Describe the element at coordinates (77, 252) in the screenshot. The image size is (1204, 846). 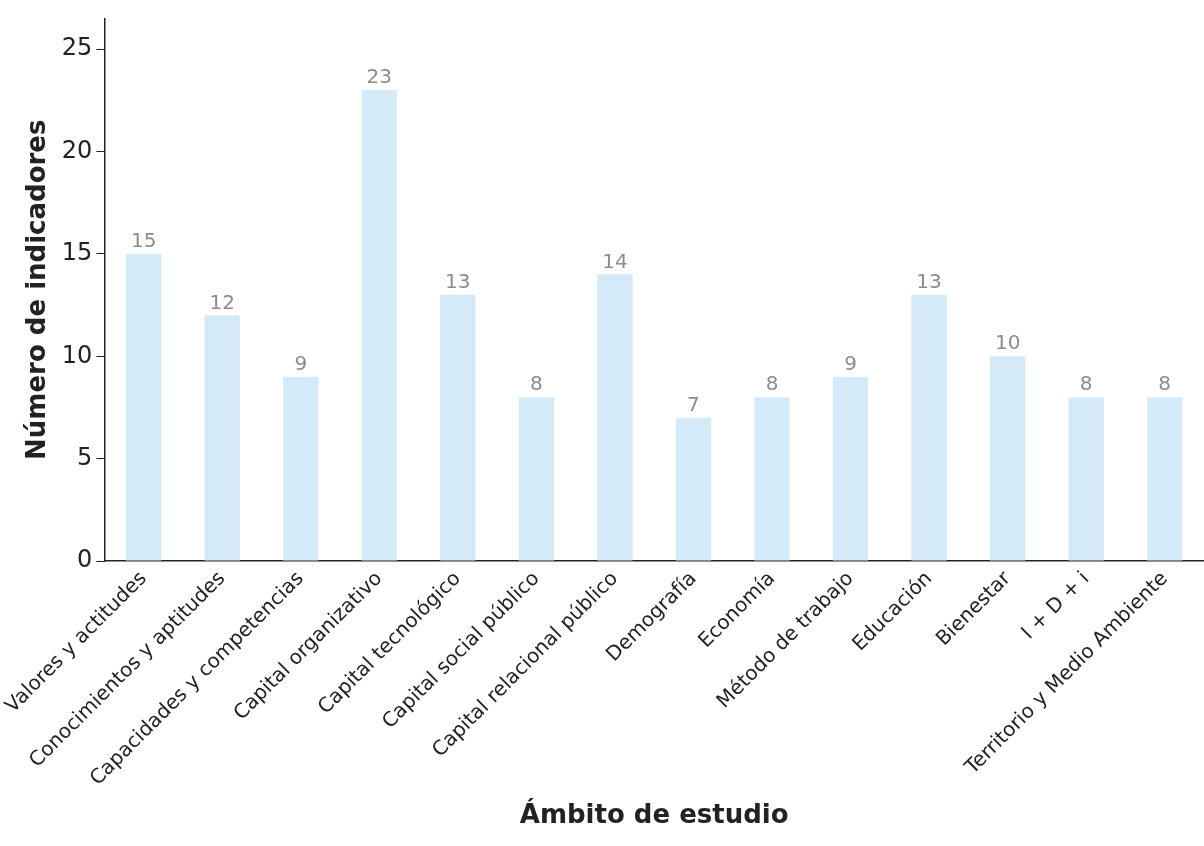
I see `y-tick-label: 15` at that location.